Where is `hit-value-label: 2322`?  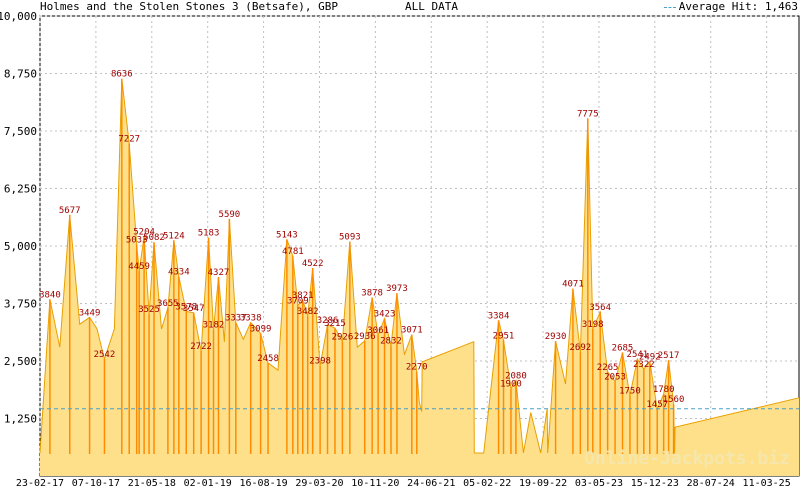
hit-value-label: 2322 is located at coordinates (644, 365).